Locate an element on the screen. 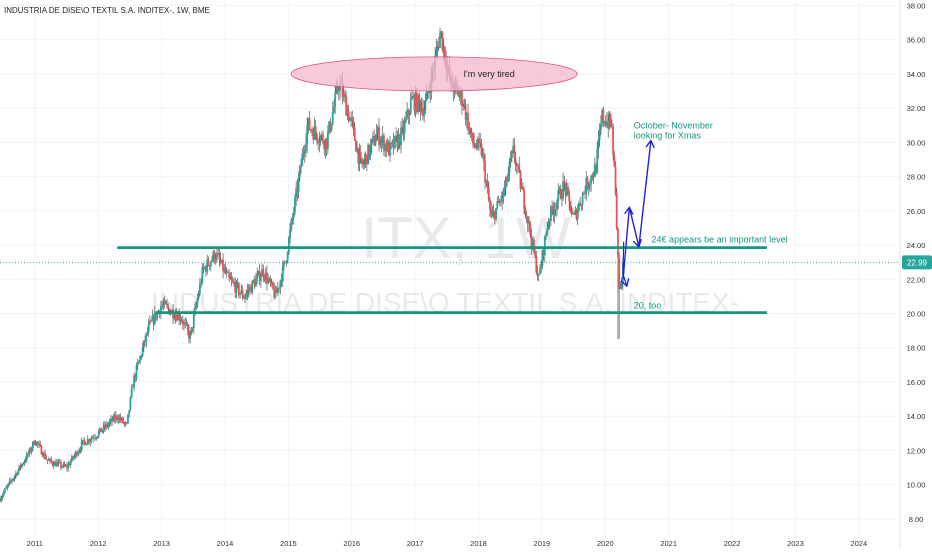 The image size is (932, 555). support-levels is located at coordinates (442, 280).